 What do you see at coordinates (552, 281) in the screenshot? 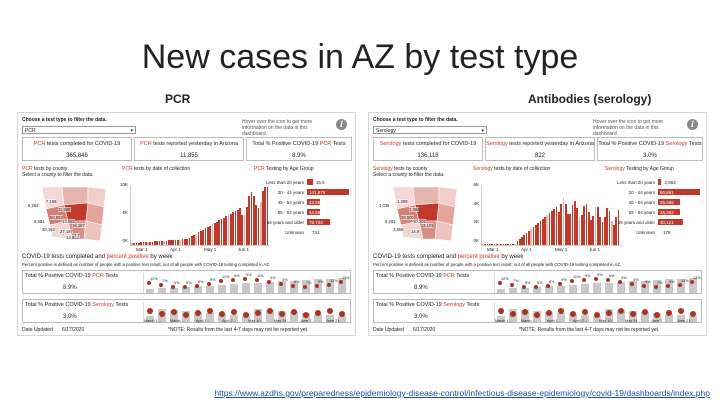
I see `weekly-percent-label: 8%` at bounding box center [552, 281].